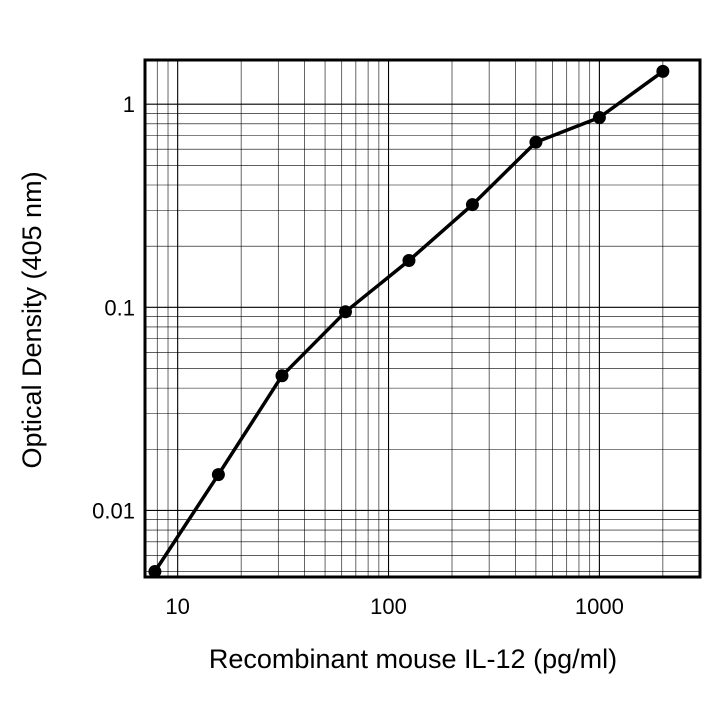 The image size is (720, 725). What do you see at coordinates (32, 319) in the screenshot?
I see `y-axis-label: Optical Density (405 nm)` at bounding box center [32, 319].